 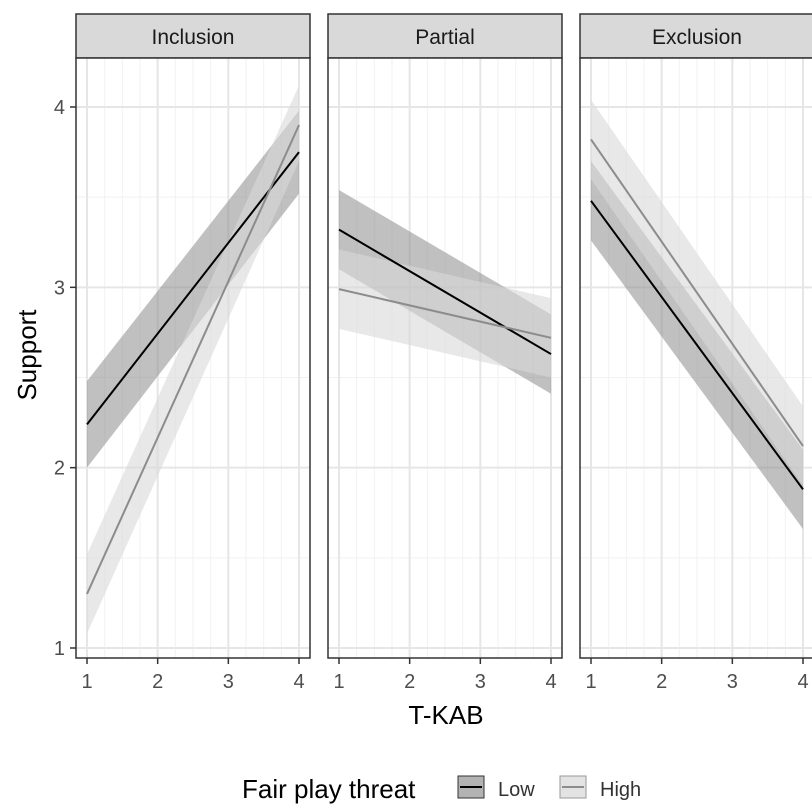 I want to click on facet-title: Partial, so click(x=445, y=37).